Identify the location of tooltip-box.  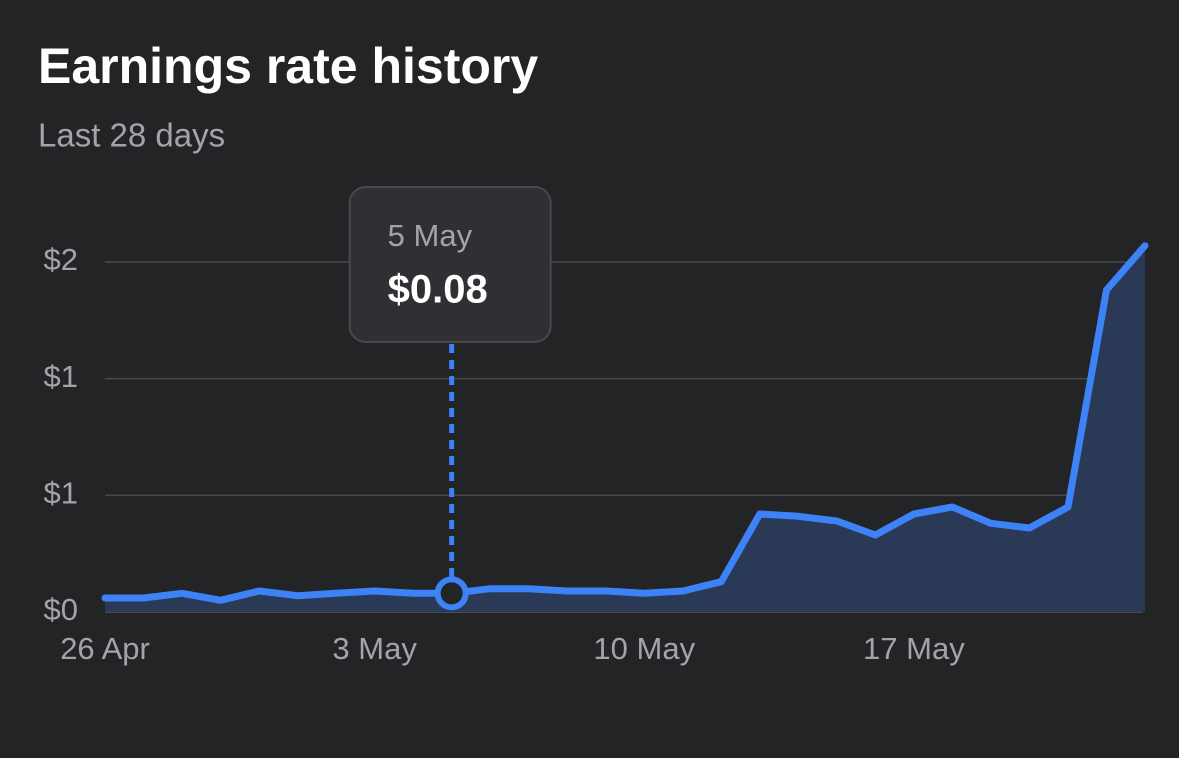
(450, 264).